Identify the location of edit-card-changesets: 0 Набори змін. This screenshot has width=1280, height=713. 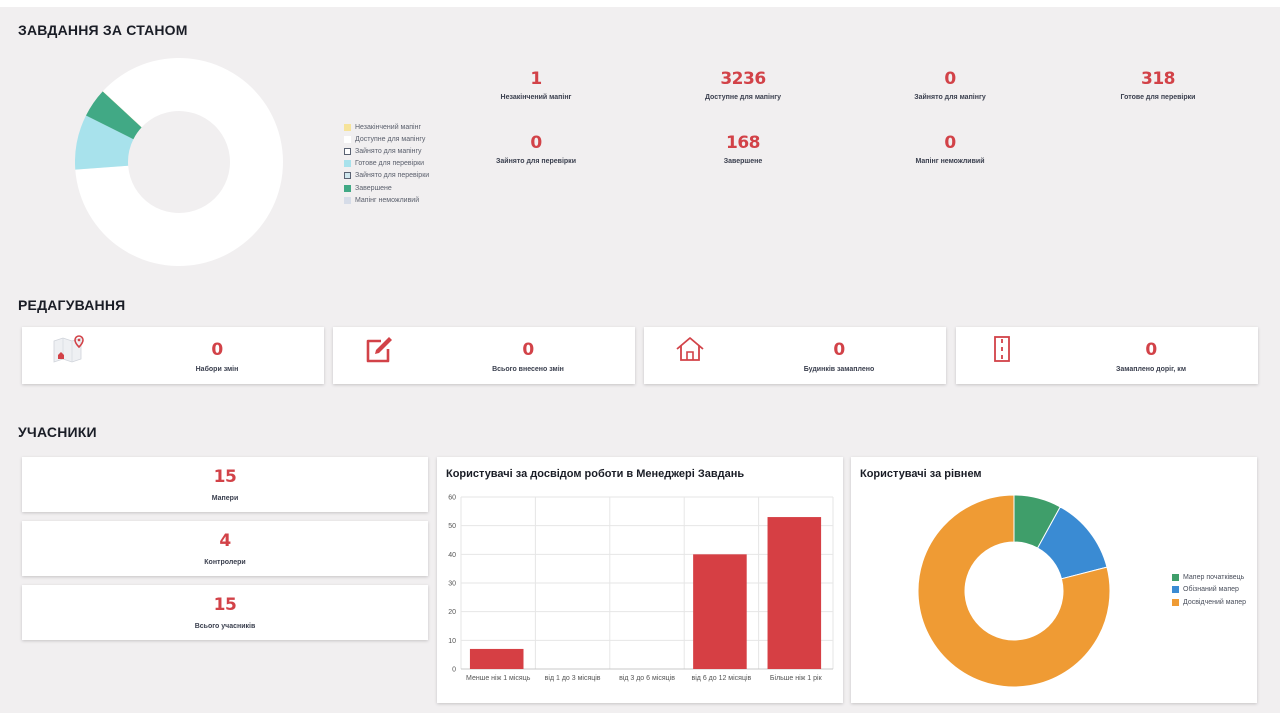
(173, 355).